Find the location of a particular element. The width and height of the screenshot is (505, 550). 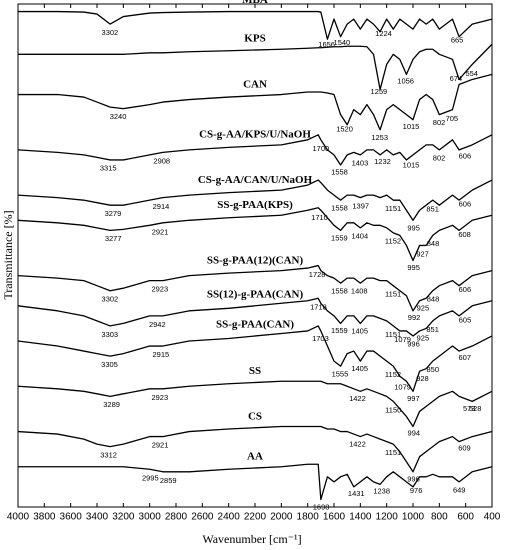

peak-label: 3289 is located at coordinates (111, 404).